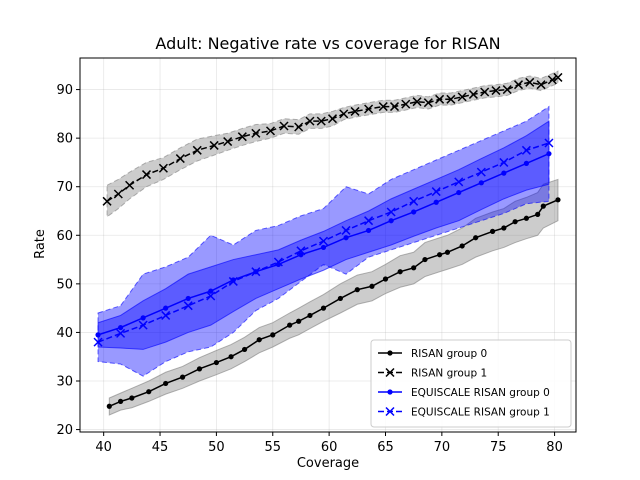  Describe the element at coordinates (64, 139) in the screenshot. I see `y-tick-label: 80` at that location.